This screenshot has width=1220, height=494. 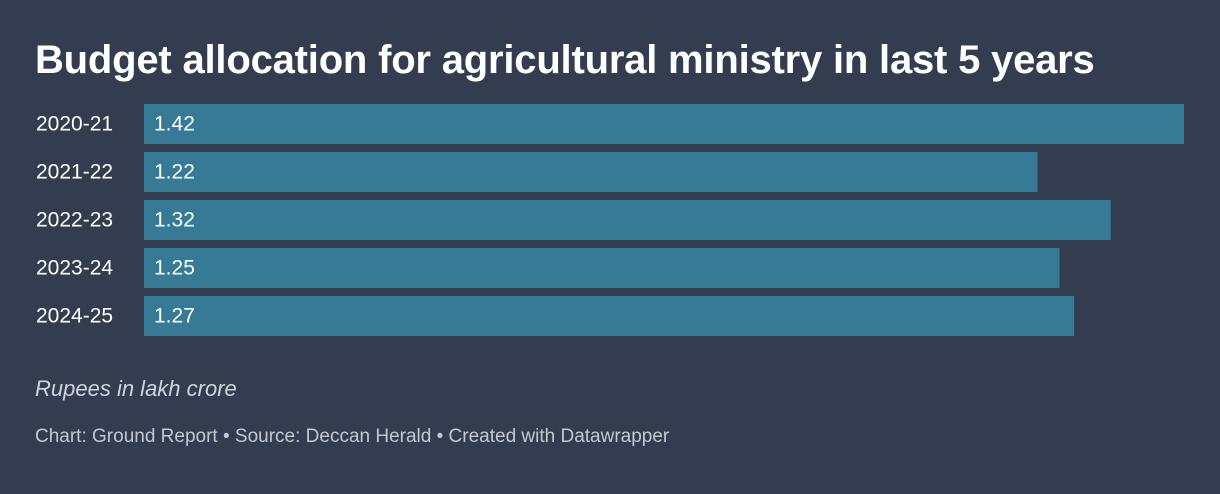 I want to click on category-label: 2021-22, so click(x=74, y=172).